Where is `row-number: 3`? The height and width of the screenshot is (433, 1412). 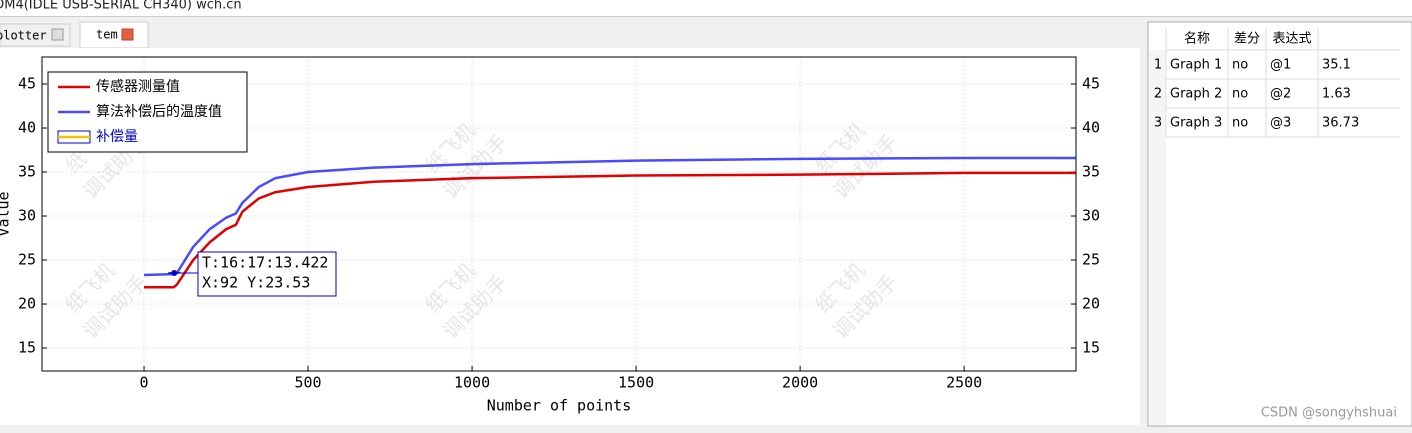 row-number: 3 is located at coordinates (1158, 123).